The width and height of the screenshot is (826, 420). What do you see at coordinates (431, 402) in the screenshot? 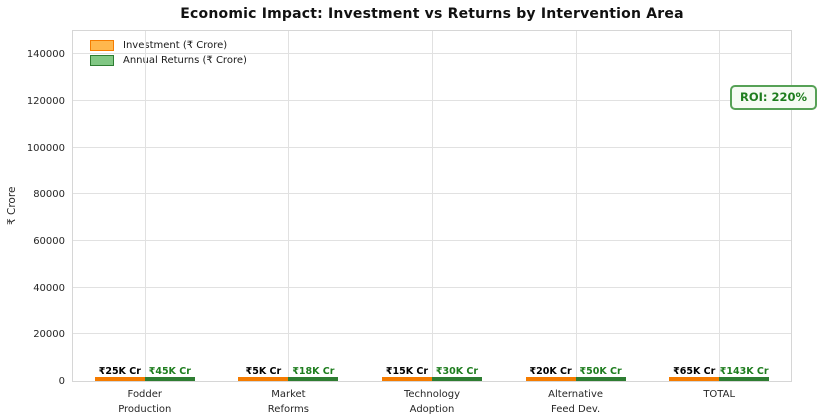
I see `x-tick-label: Technology Adoption` at bounding box center [431, 402].